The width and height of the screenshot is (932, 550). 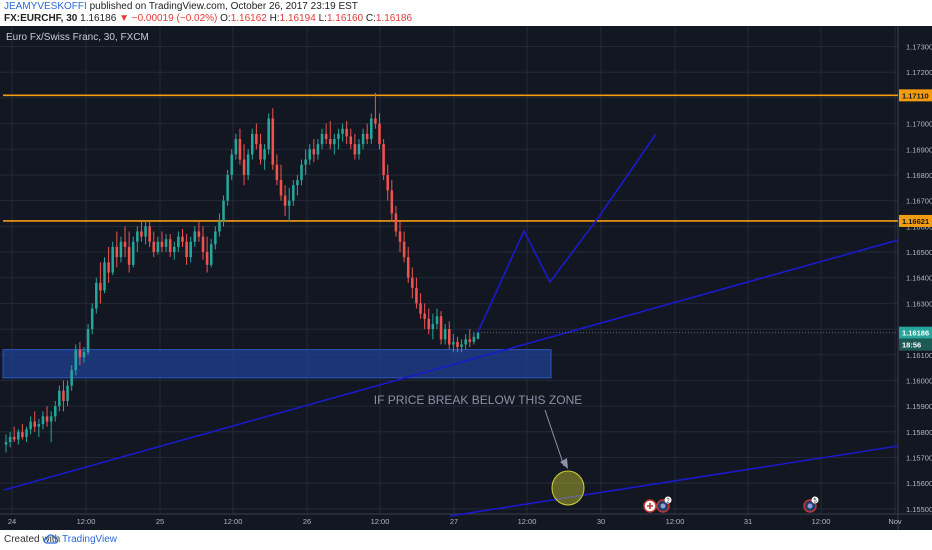 I want to click on annotation-arrowhead, so click(x=564, y=463).